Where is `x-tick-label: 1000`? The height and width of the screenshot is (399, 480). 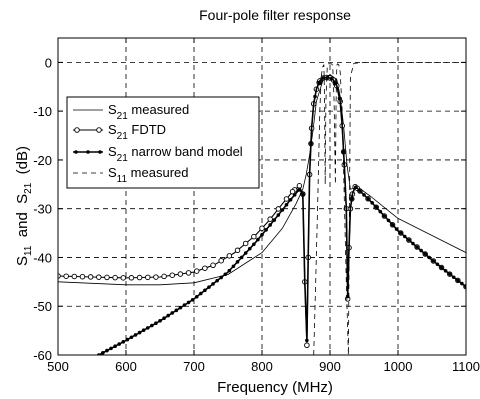 x-tick-label: 1000 is located at coordinates (398, 366).